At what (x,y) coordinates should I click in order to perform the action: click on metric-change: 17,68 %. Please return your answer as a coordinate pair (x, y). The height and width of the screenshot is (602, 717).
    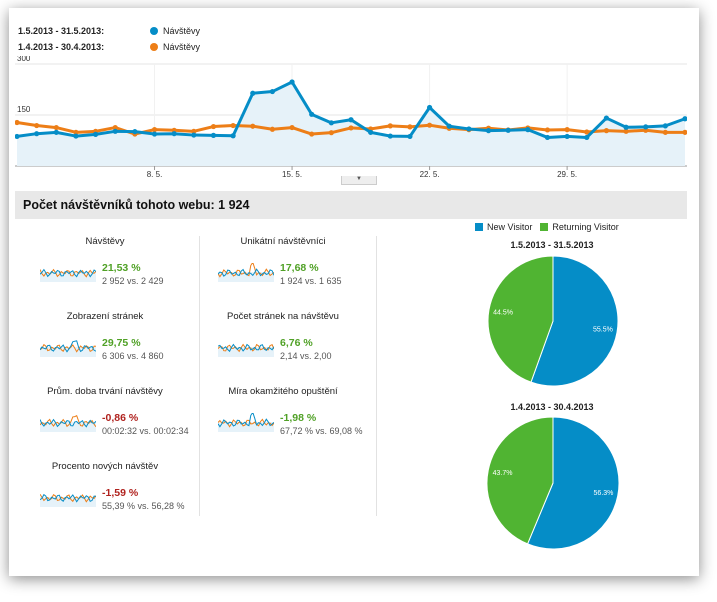
    Looking at the image, I should click on (299, 268).